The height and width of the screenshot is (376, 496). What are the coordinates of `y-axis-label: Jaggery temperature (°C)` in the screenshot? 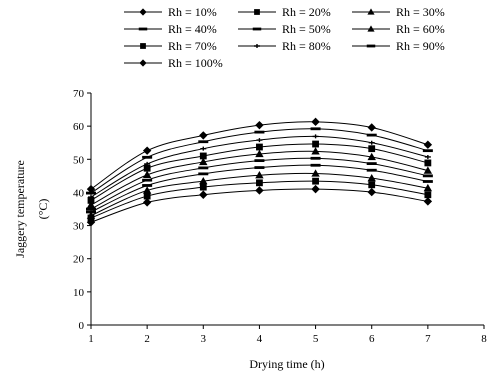 It's located at (31, 209).